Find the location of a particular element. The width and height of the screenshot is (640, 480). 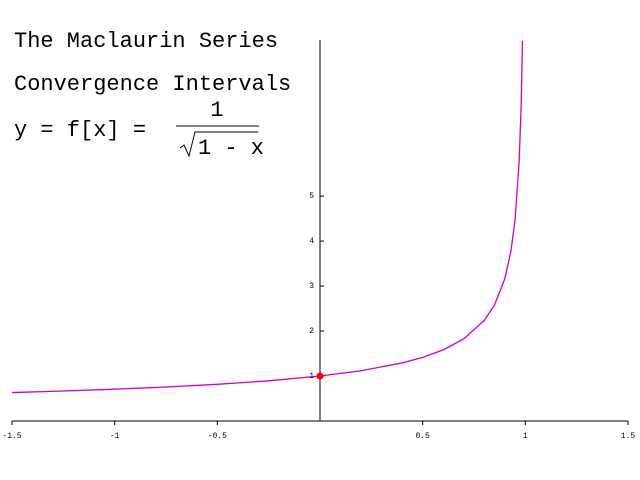

chart-subtitle: Convergence Intervals is located at coordinates (152, 84).